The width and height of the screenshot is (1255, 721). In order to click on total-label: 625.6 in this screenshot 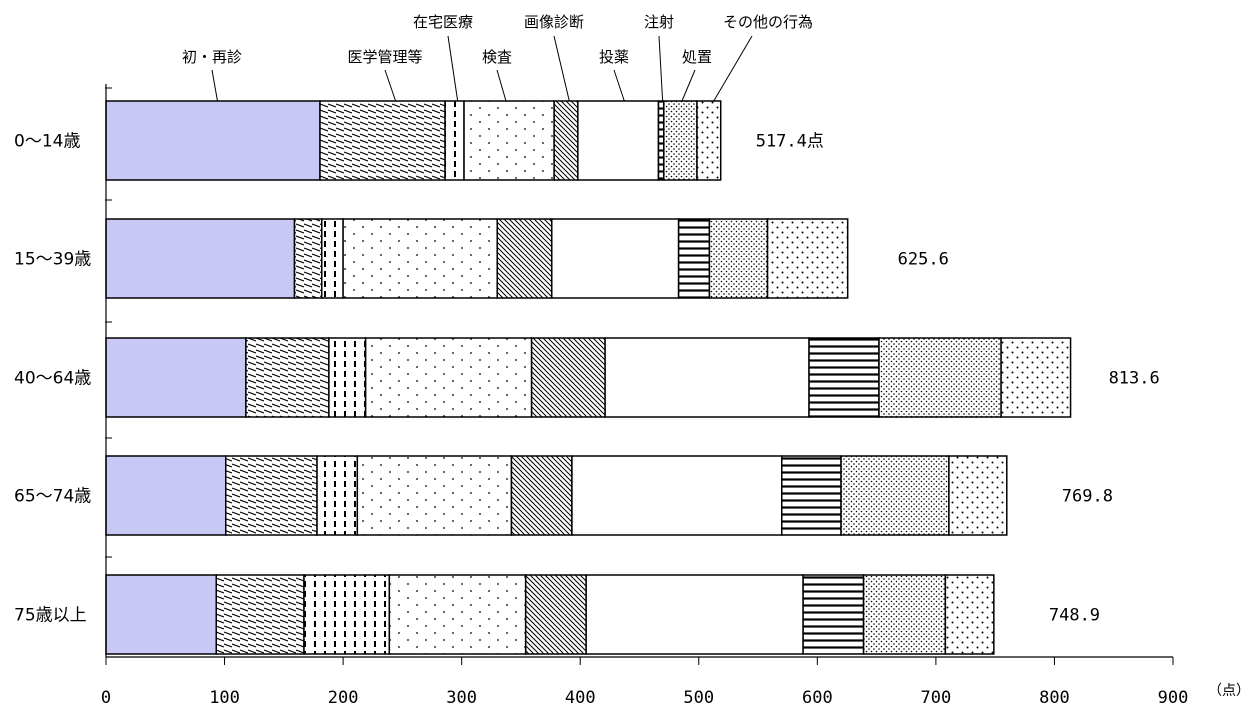, I will do `click(923, 260)`.